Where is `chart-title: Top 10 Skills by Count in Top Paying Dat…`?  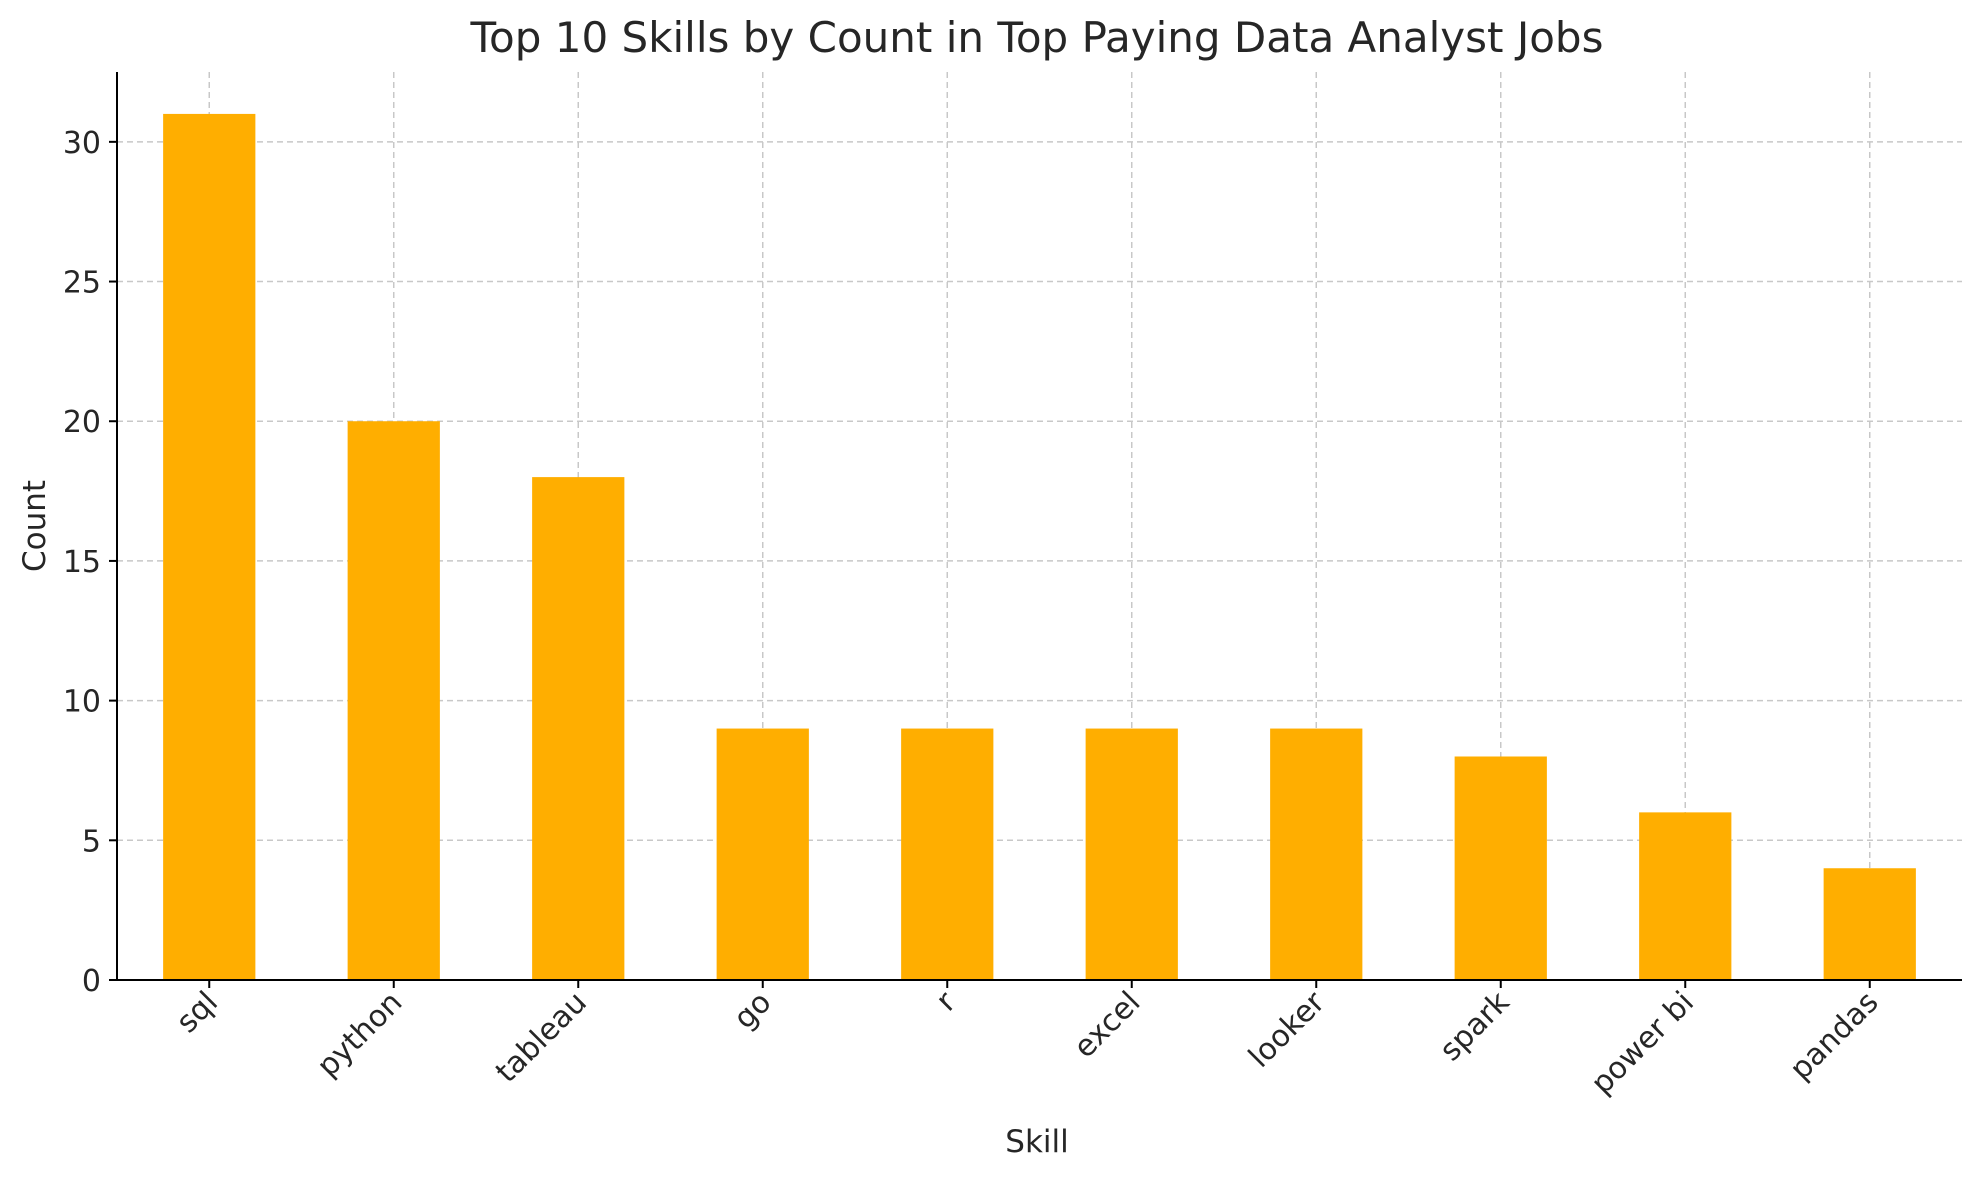
chart-title: Top 10 Skills by Count in Top Paying Dat… is located at coordinates (1037, 37).